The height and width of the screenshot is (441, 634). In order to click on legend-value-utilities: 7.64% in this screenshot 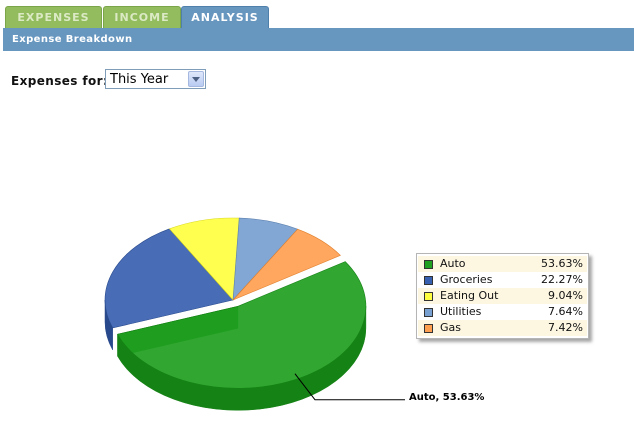, I will do `click(565, 311)`.